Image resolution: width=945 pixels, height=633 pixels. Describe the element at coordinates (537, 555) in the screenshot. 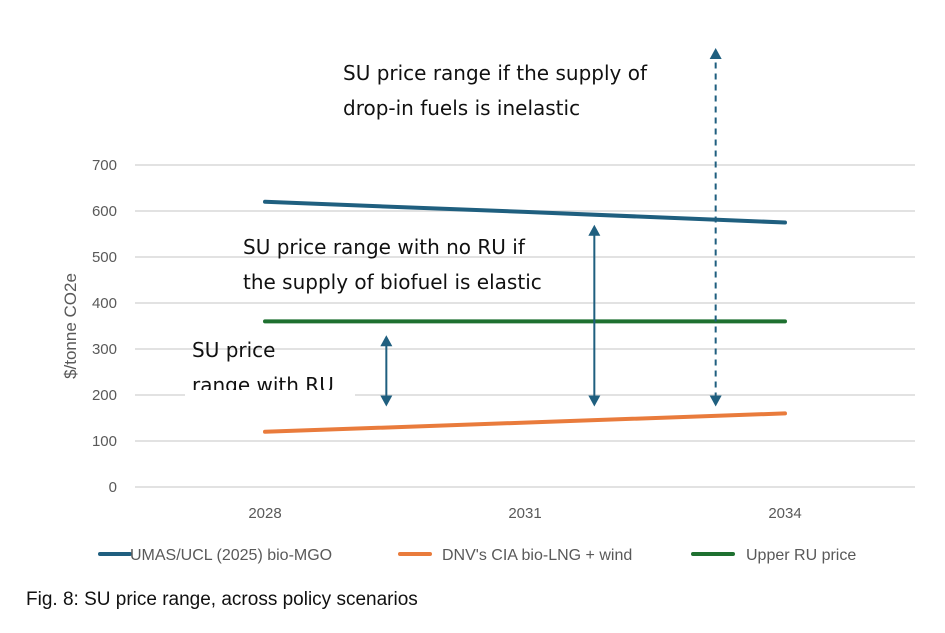

I see `legend-label: DNV's CIA bio-LNG + wind` at that location.